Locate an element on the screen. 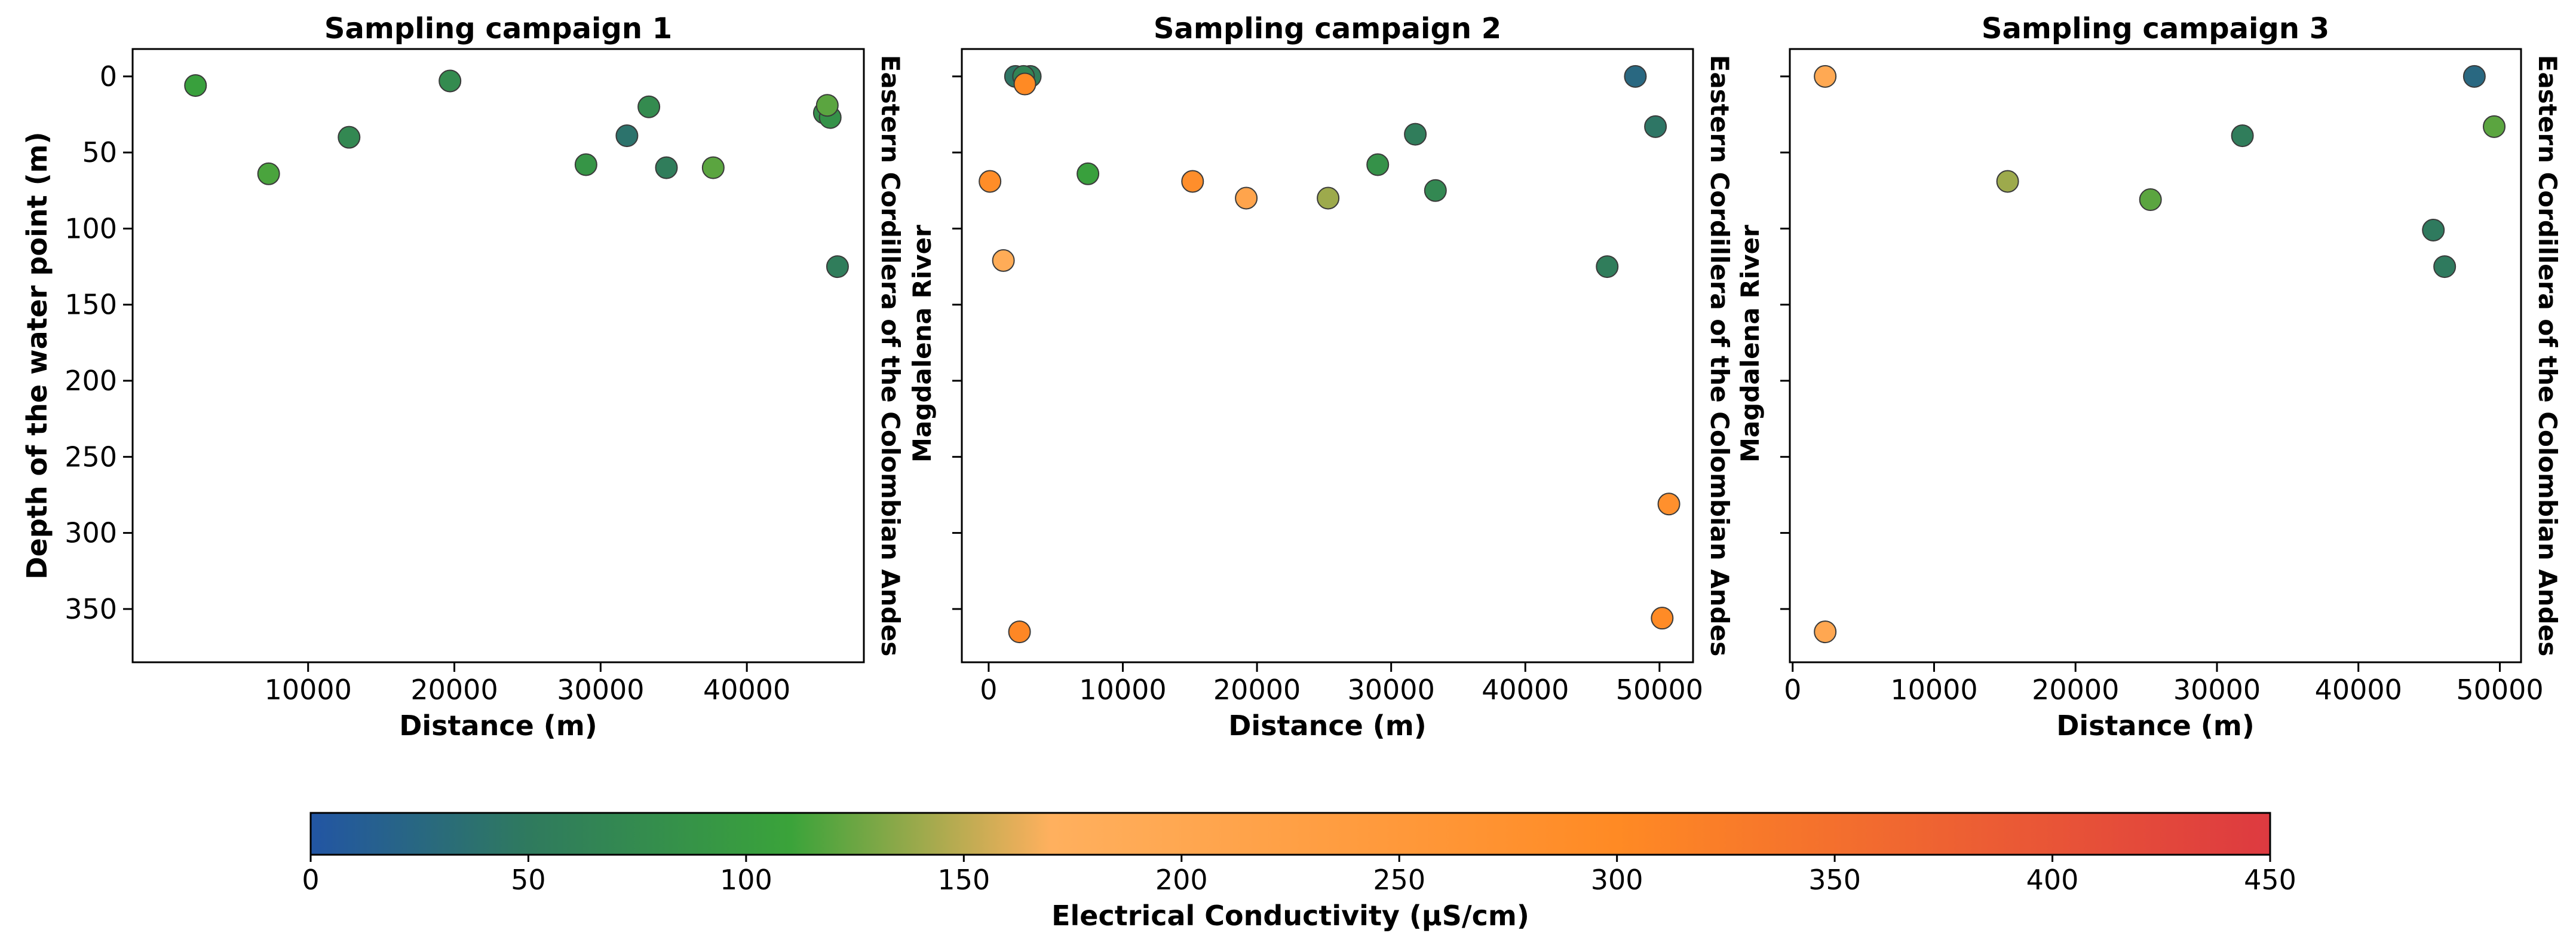 This screenshot has height=942, width=2576. y-axis-label: Depth of the water point (m) is located at coordinates (37, 355).